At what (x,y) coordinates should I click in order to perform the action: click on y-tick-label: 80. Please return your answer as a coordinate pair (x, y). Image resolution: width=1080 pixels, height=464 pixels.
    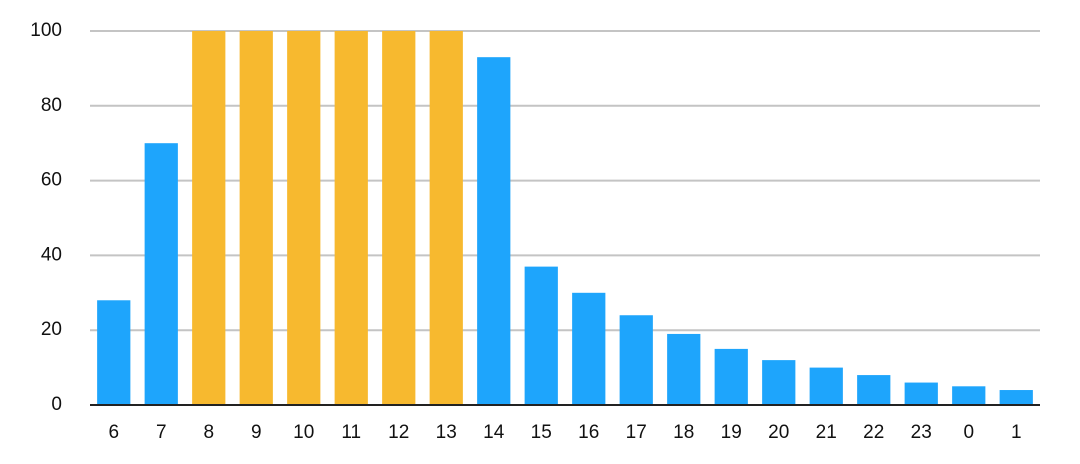
    Looking at the image, I should click on (51, 105).